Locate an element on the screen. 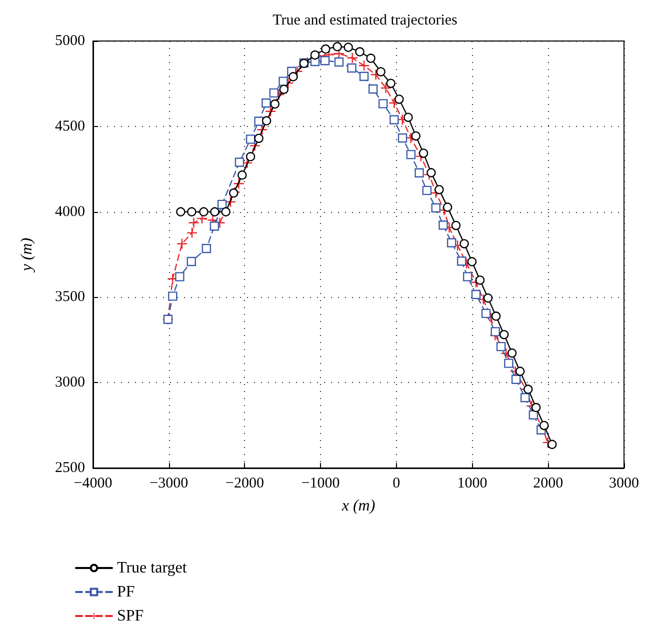 Image resolution: width=658 pixels, height=629 pixels. legend-label: True target is located at coordinates (152, 568).